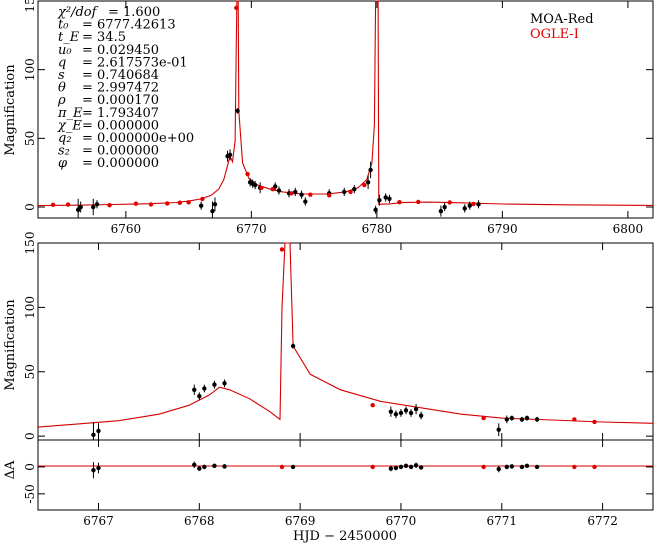 The image size is (655, 549). What do you see at coordinates (501, 521) in the screenshot?
I see `bottom-xtick-label: 6771` at bounding box center [501, 521].